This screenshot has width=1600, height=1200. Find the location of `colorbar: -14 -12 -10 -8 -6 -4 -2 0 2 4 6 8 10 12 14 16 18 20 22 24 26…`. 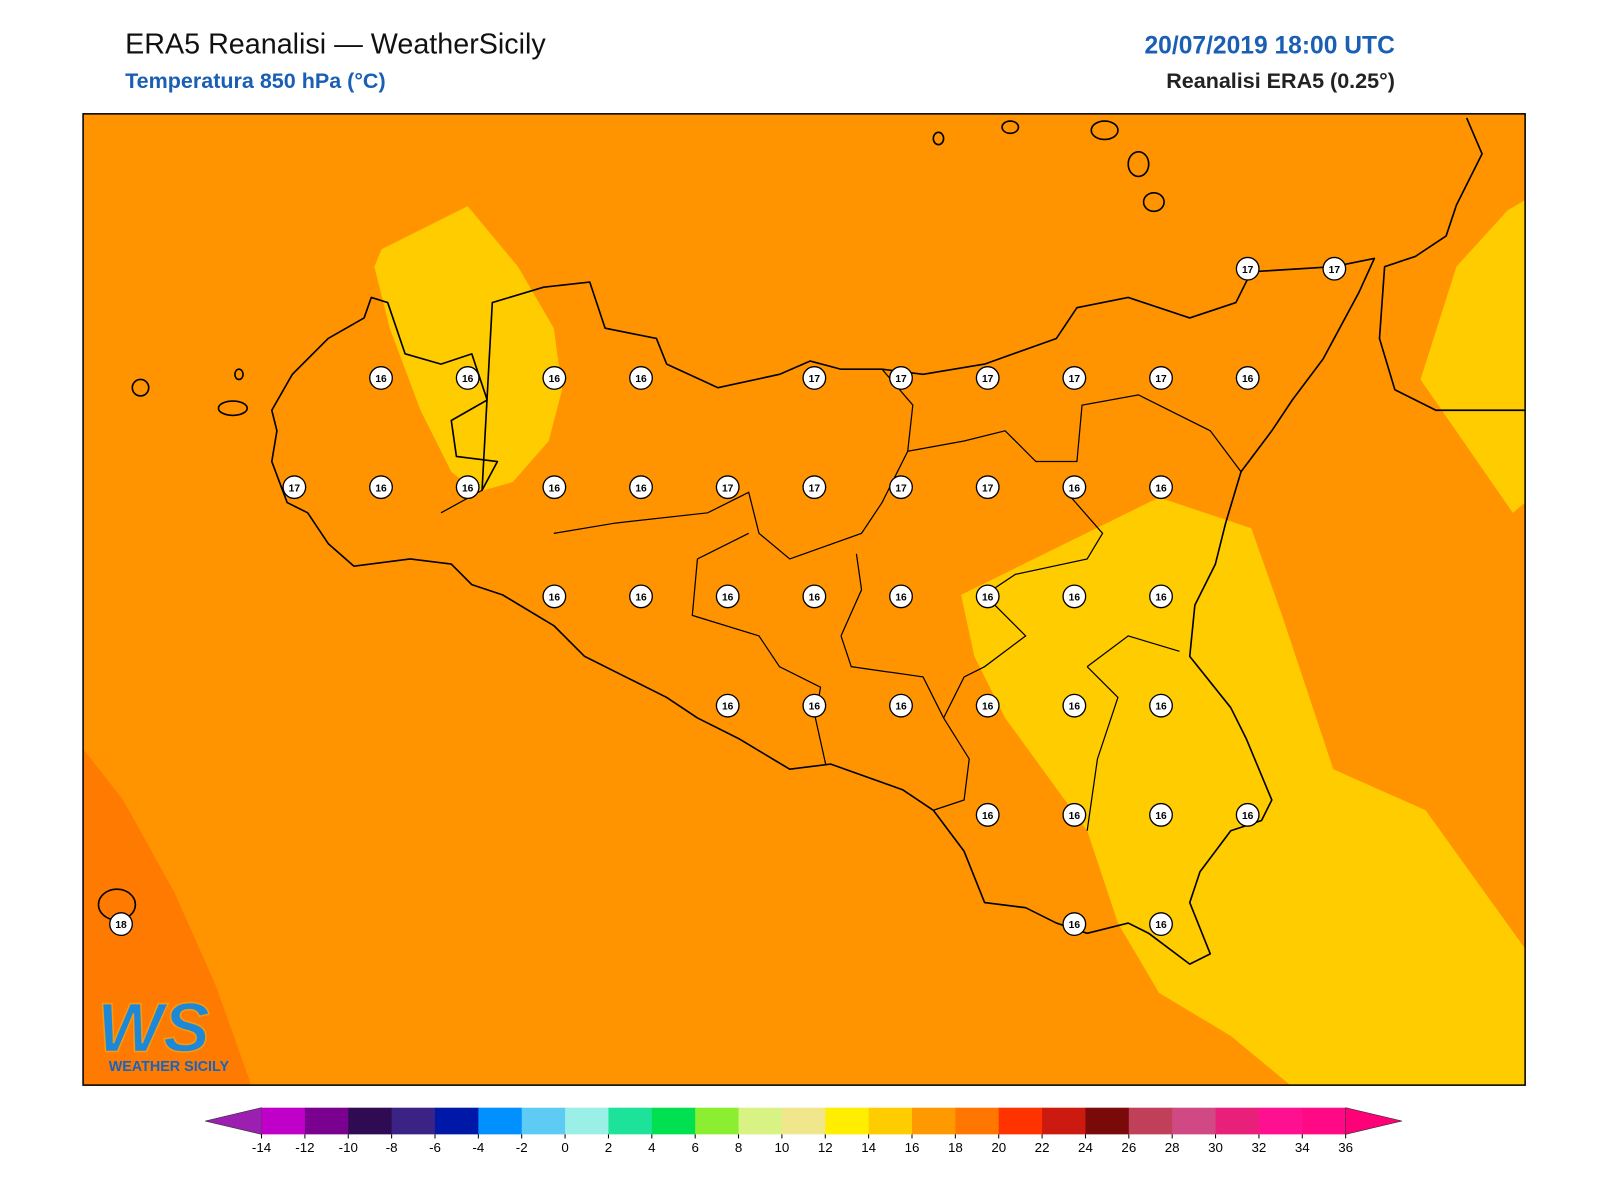

colorbar: -14 -12 -10 -8 -6 -4 -2 0 2 4 6 8 10 12 14 16 18 20 22 24 26… is located at coordinates (804, 1131).